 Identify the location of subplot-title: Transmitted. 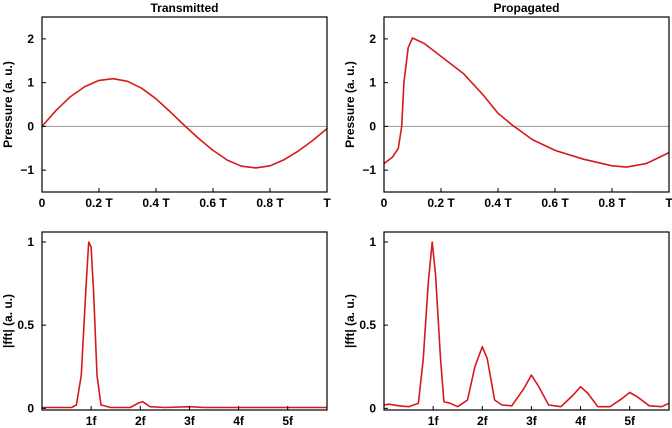
(184, 8).